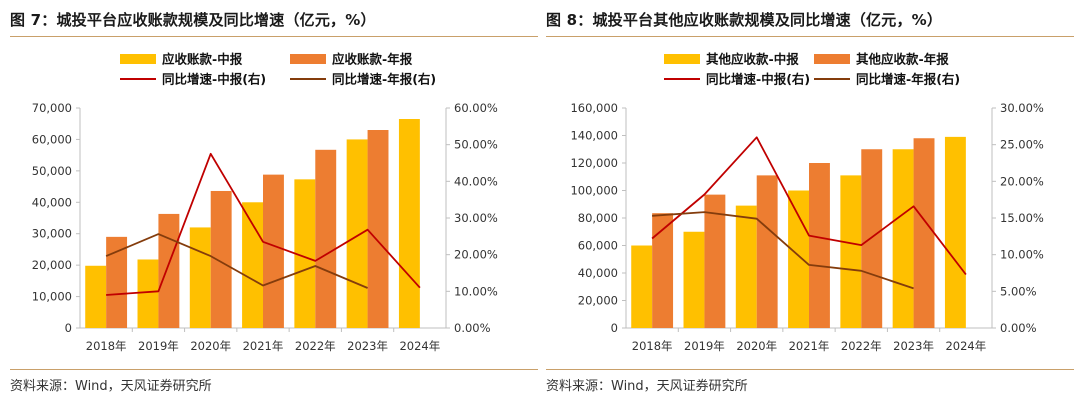 The image size is (1080, 413). Describe the element at coordinates (476, 181) in the screenshot. I see `right-axis-tick-label: 40.00%` at that location.